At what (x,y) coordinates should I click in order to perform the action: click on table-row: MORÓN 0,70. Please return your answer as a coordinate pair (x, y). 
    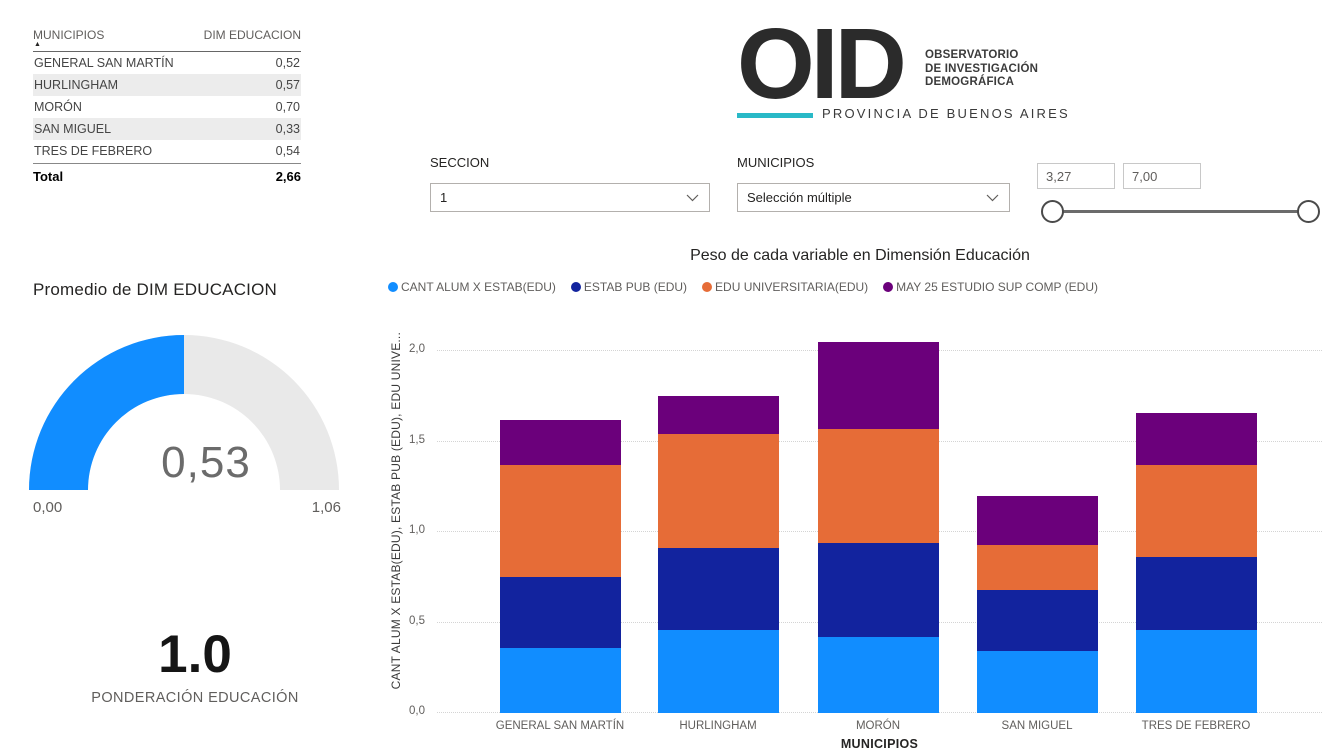
    Looking at the image, I should click on (167, 107).